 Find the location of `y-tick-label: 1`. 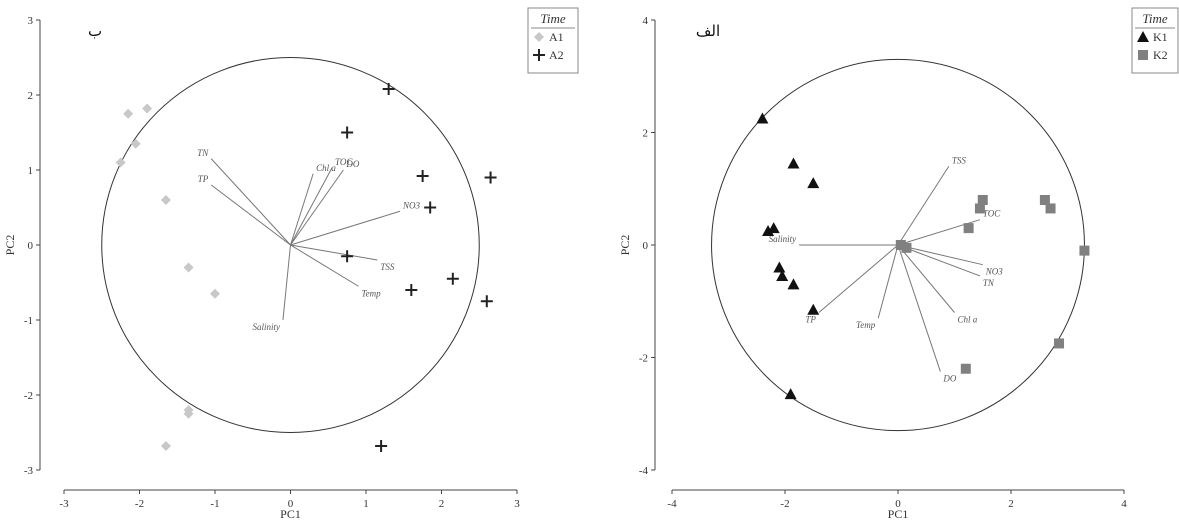

y-tick-label: 1 is located at coordinates (31, 171).